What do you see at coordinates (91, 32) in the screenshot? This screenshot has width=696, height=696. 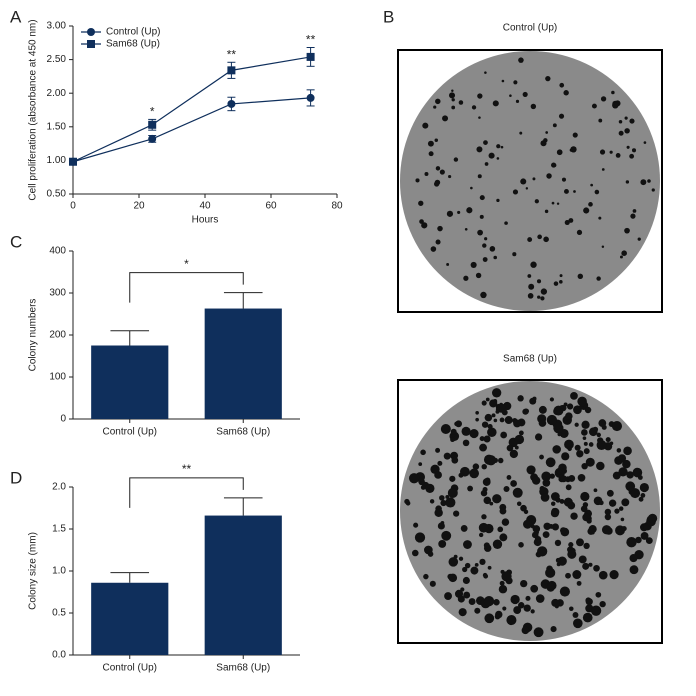 I see `marker` at bounding box center [91, 32].